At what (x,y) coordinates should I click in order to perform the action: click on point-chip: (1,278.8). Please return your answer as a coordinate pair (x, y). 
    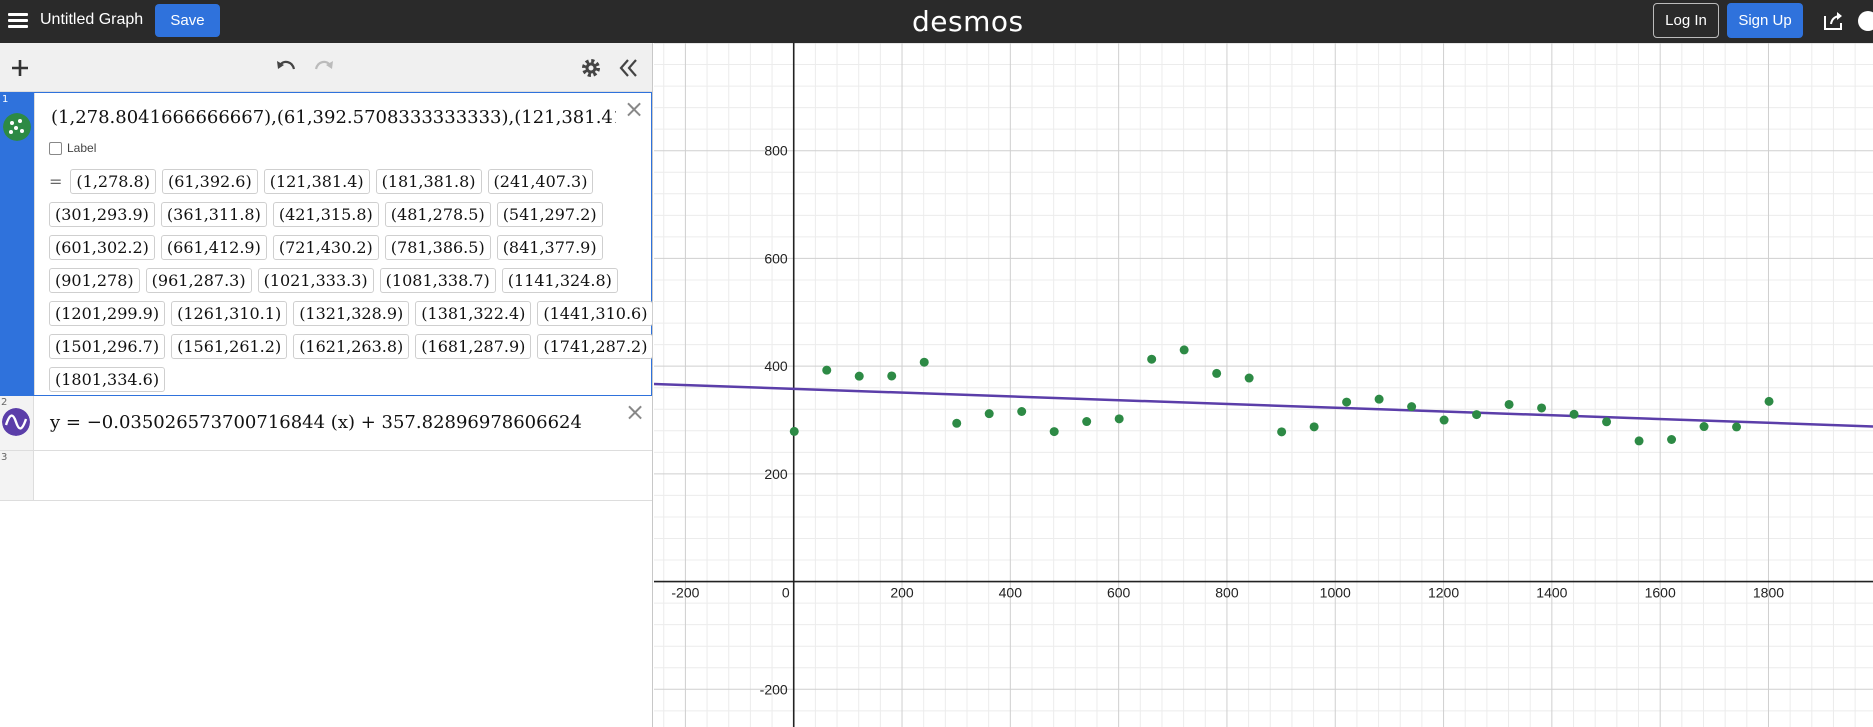
    Looking at the image, I should click on (113, 181).